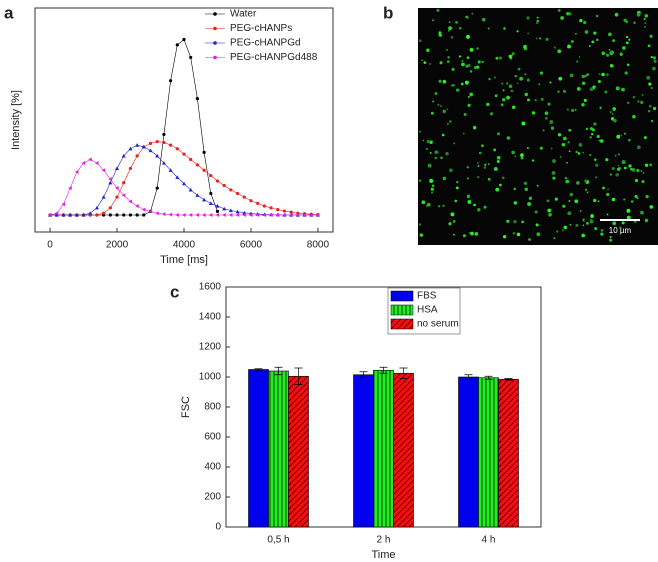 This screenshot has height=562, width=658. I want to click on legend-label: PEG-cHANPs, so click(261, 28).